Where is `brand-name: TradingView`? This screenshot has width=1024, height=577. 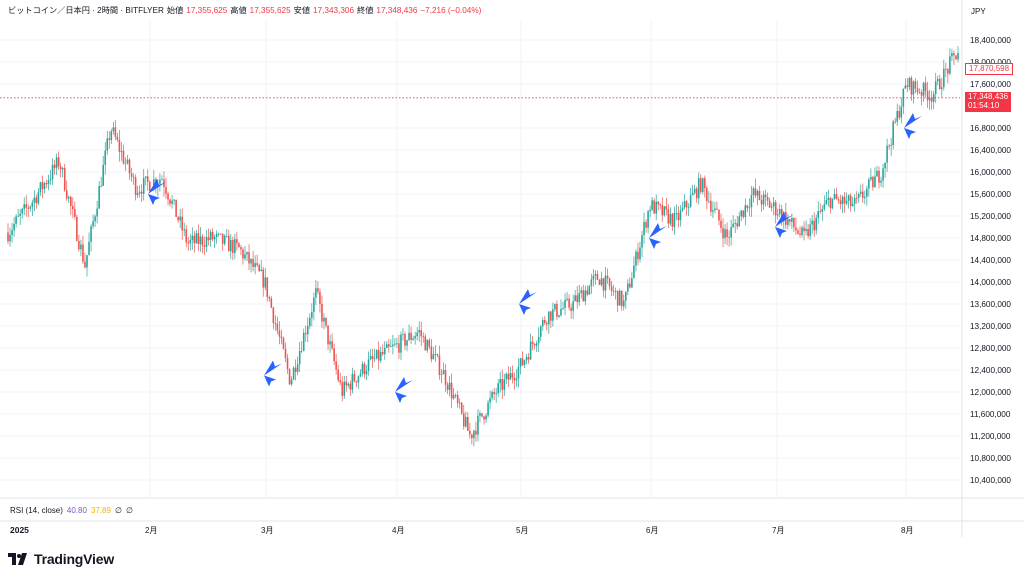
brand-name: TradingView is located at coordinates (74, 559).